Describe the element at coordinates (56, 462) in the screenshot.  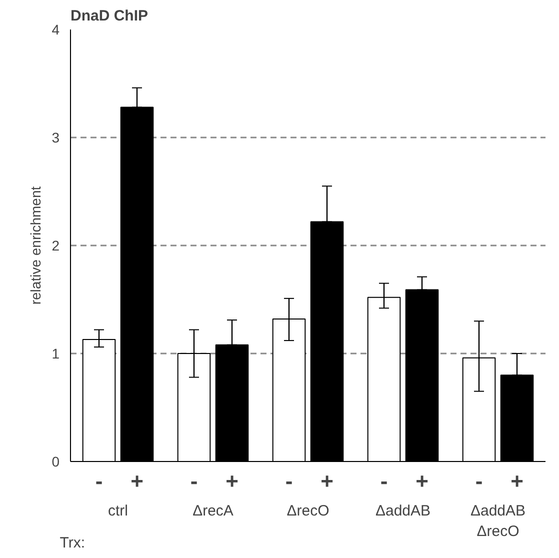
I see `y-tick-label: 0` at that location.